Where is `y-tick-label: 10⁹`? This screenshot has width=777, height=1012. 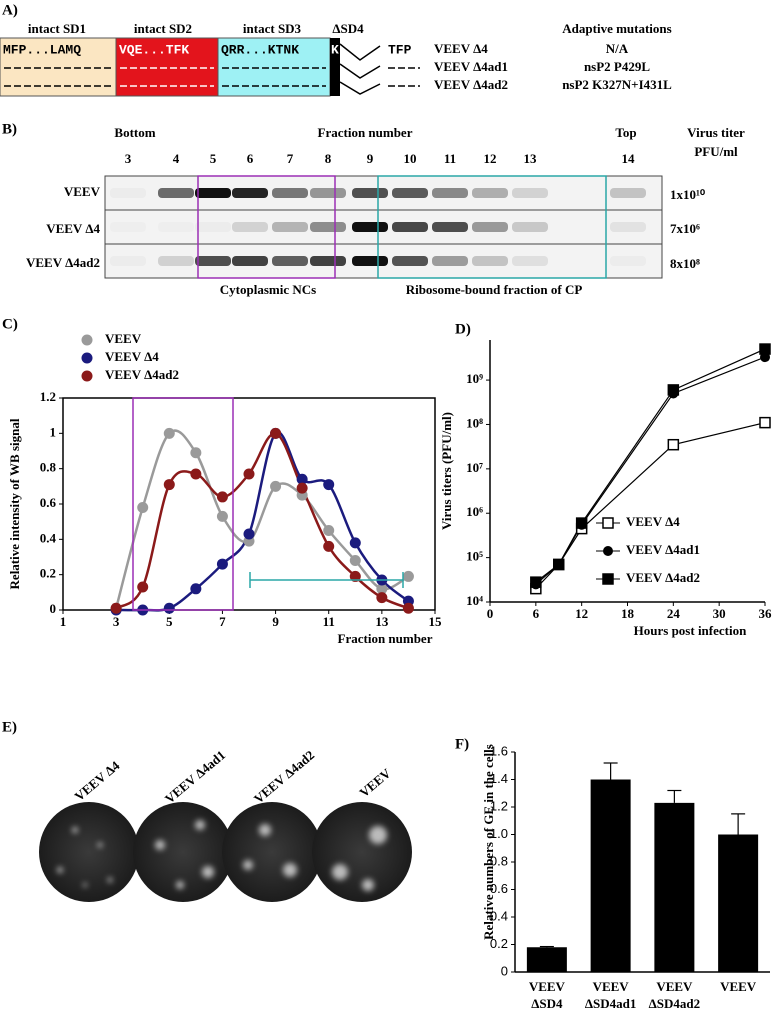
y-tick-label: 10⁹ is located at coordinates (474, 378).